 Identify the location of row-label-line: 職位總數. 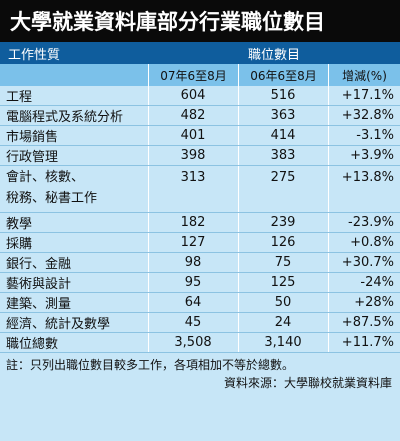
(32, 344).